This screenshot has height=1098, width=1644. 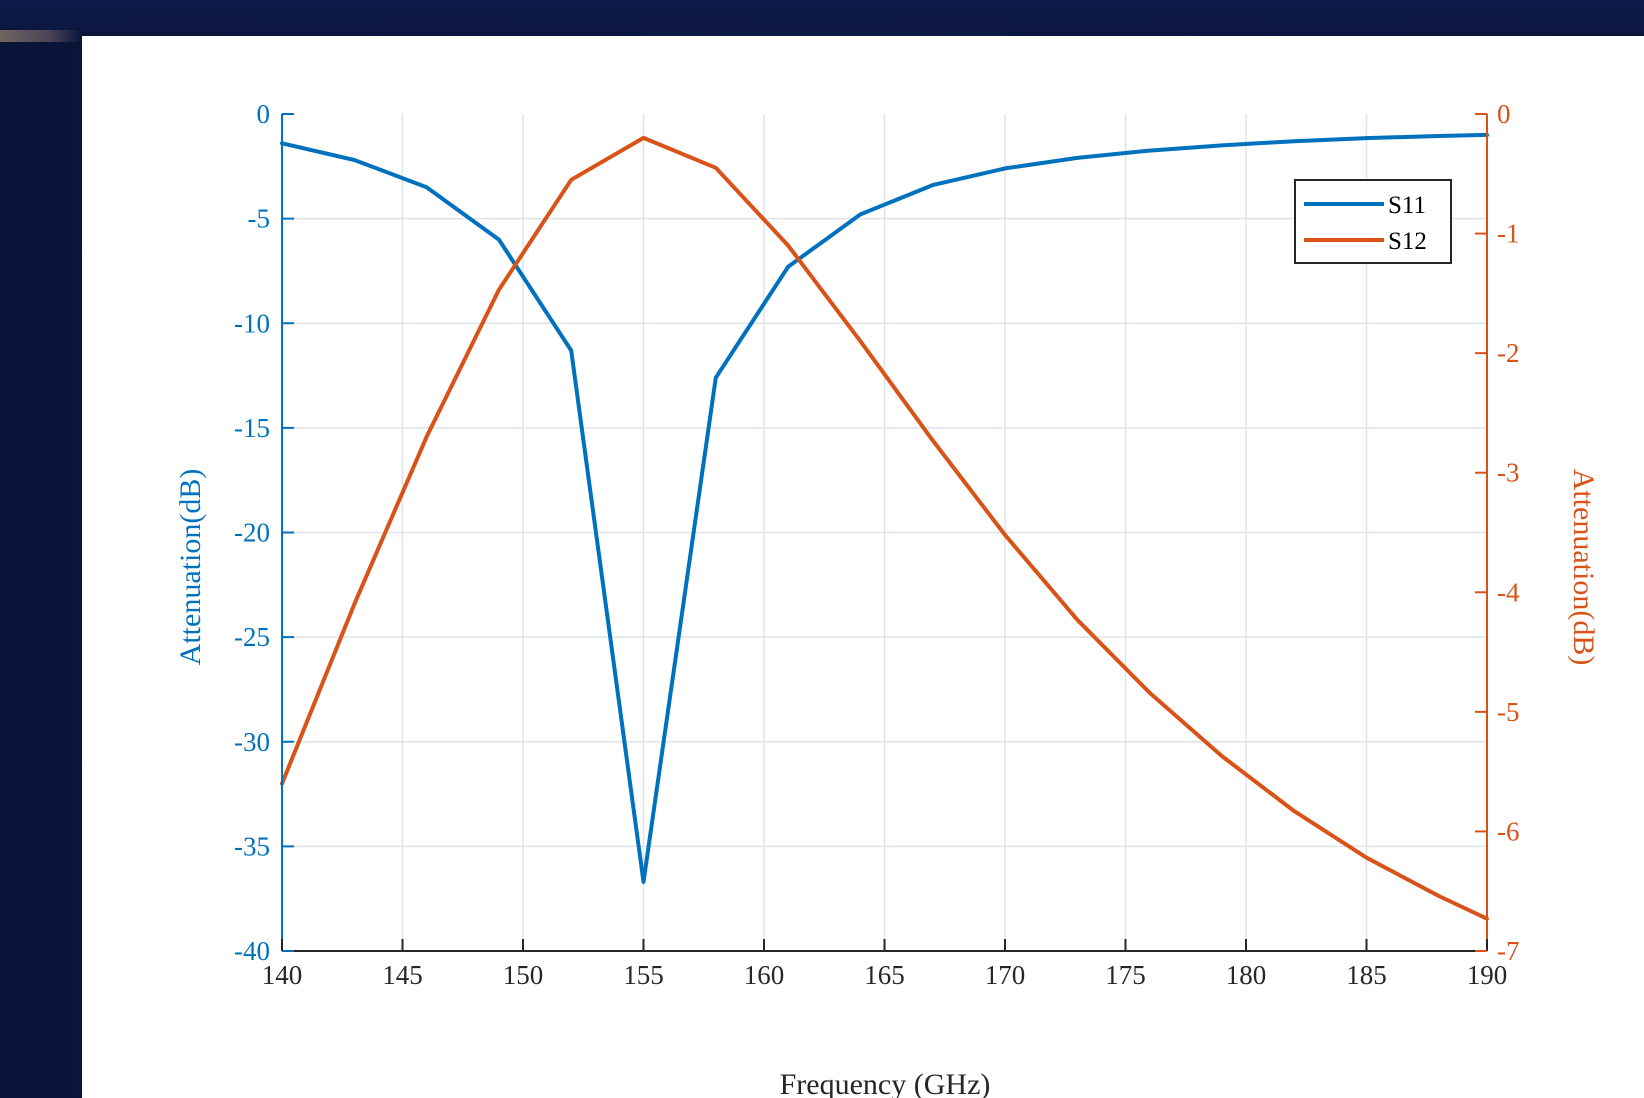 I want to click on x-axis-label: Frequency (GHz), so click(x=885, y=1083).